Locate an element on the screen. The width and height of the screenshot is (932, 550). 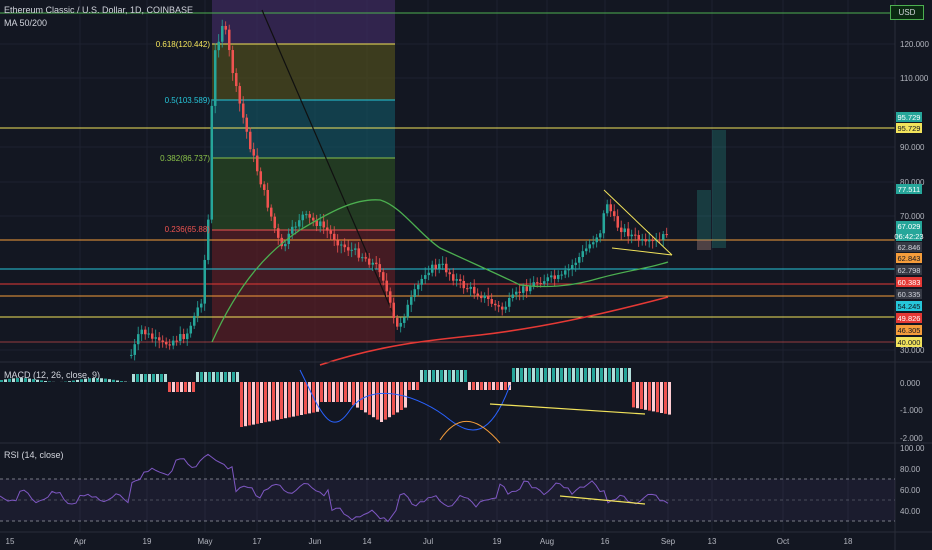
macd-tick: -1.000 is located at coordinates (911, 410).